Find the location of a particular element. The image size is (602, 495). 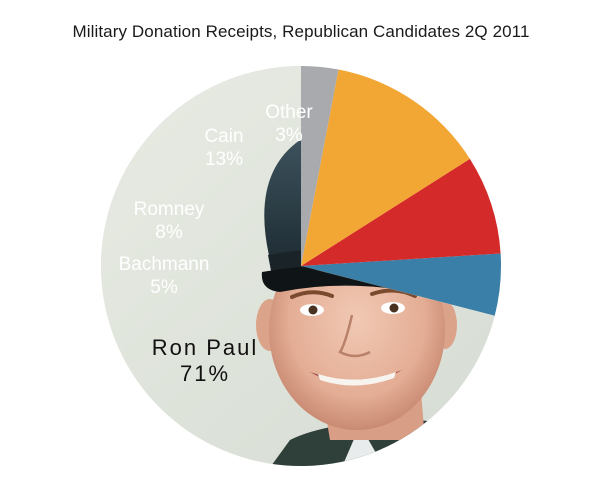

slice-name-ron-paul: Ron Paul is located at coordinates (205, 347).